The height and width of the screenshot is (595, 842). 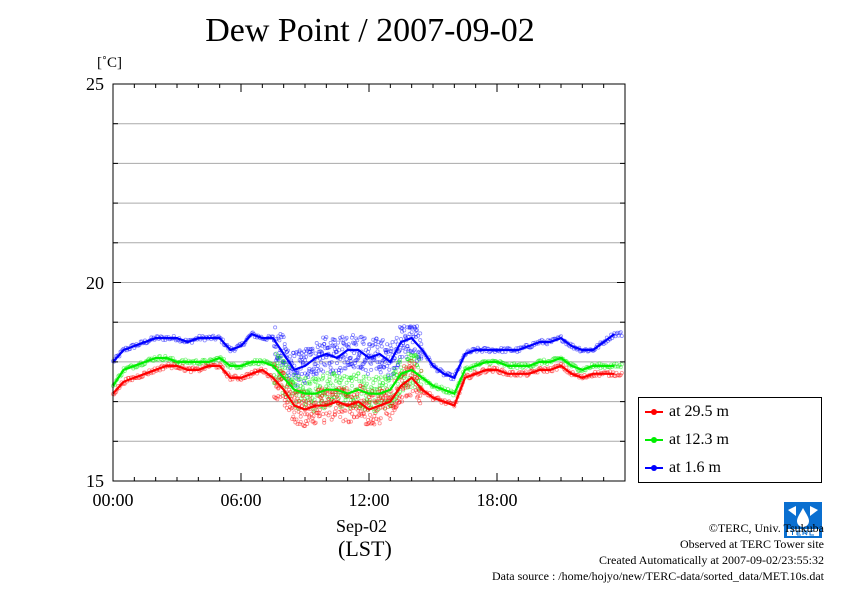 I want to click on series-lines, so click(x=363, y=371).